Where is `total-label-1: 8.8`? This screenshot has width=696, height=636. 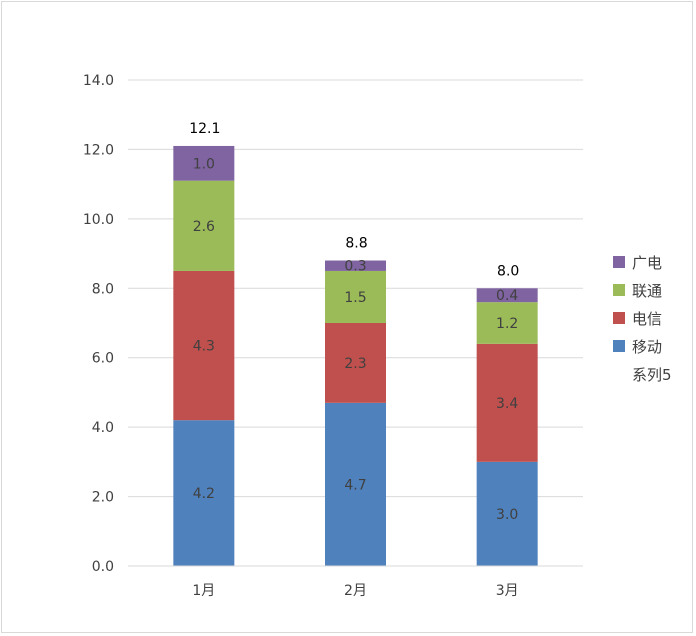 total-label-1: 8.8 is located at coordinates (356, 244).